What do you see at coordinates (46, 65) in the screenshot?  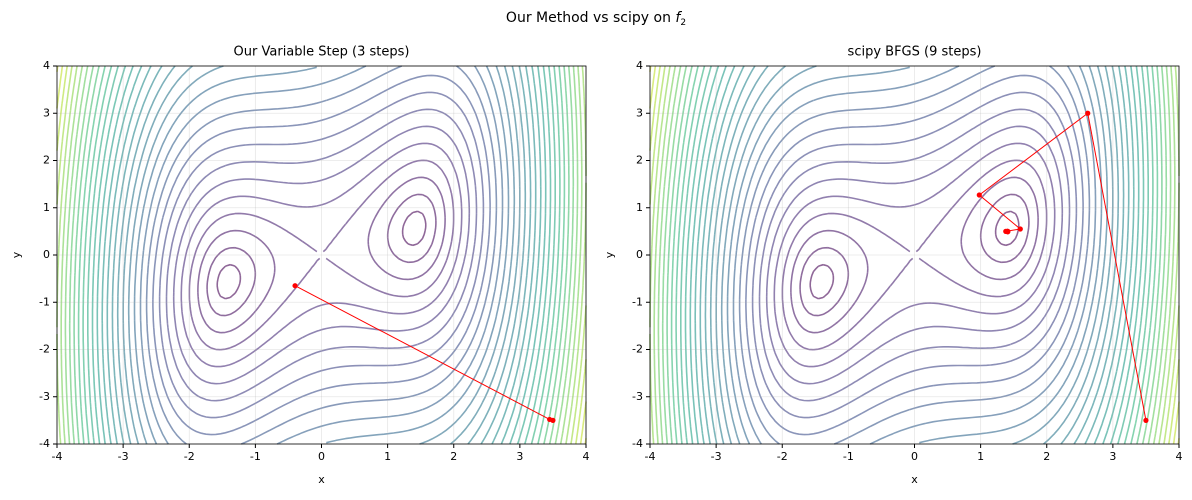 I see `y-tick-label: 4` at bounding box center [46, 65].